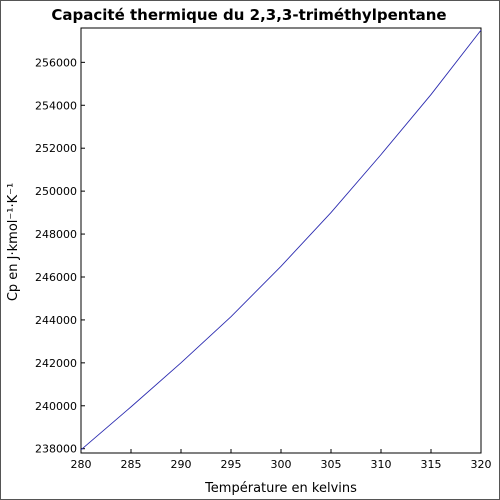 The width and height of the screenshot is (500, 500). What do you see at coordinates (331, 464) in the screenshot?
I see `x-tick-label: 305` at bounding box center [331, 464].